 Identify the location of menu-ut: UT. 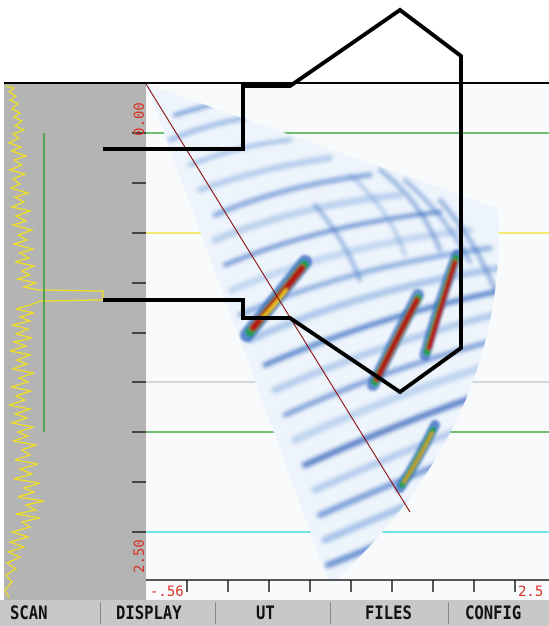
(265, 613).